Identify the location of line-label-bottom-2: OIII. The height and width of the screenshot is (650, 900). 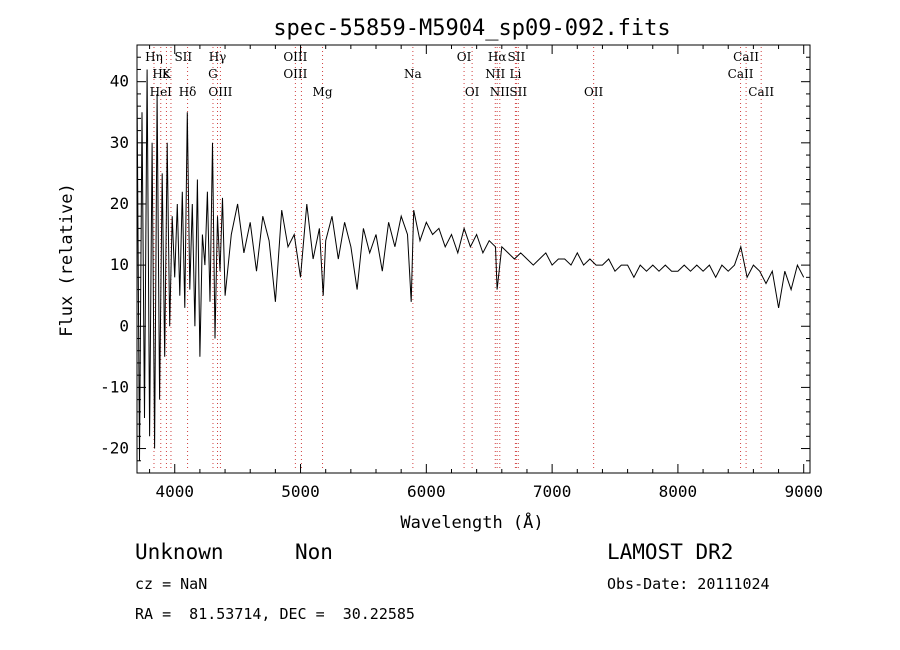
(220, 92).